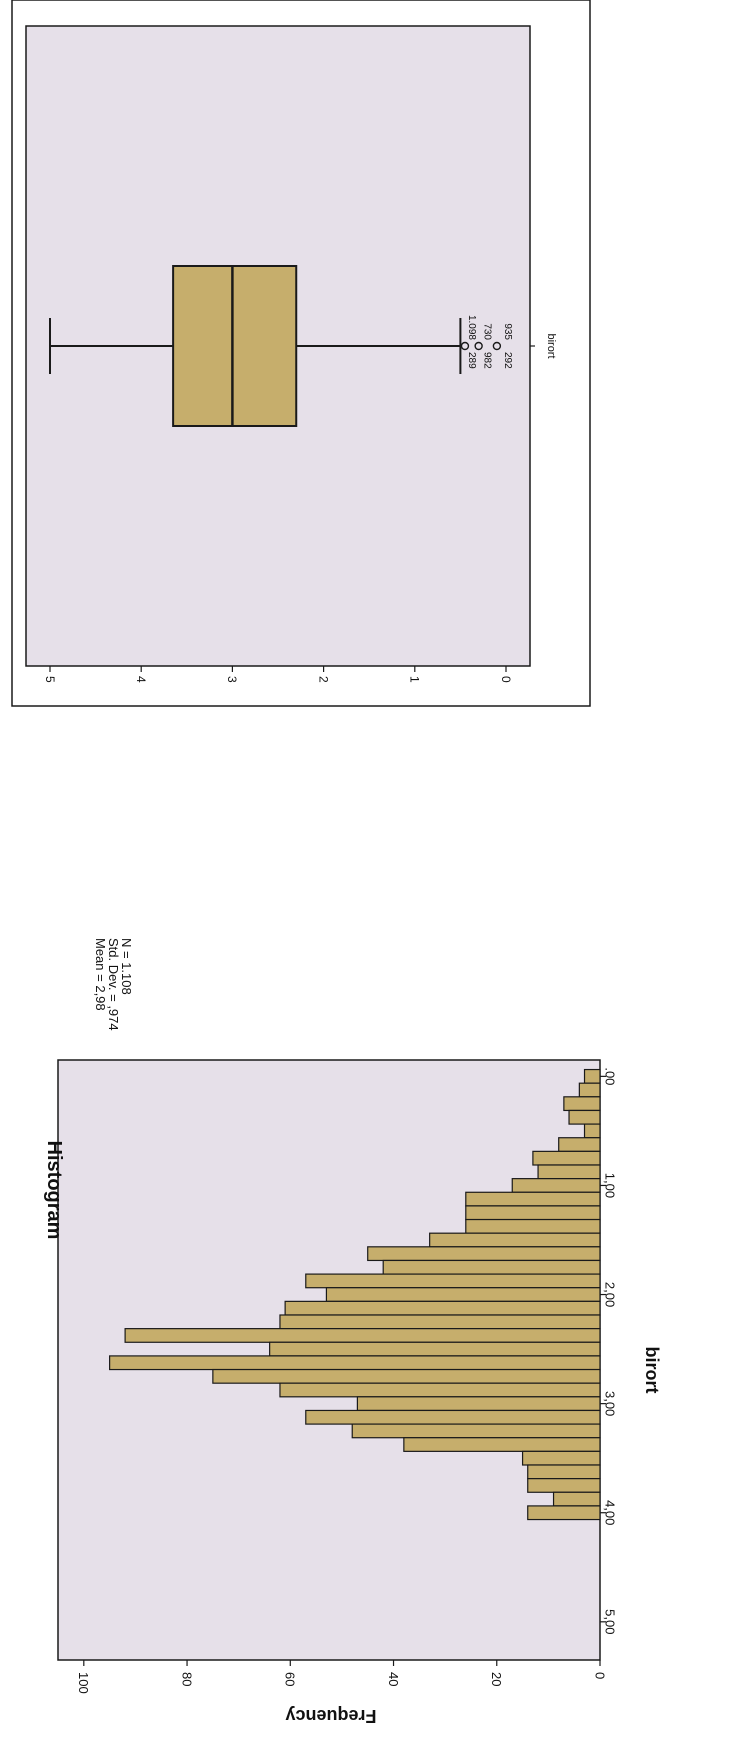 Image resolution: width=732 pixels, height=1745 pixels. I want to click on histogram-y-tick-label: 60, so click(290, 1679).